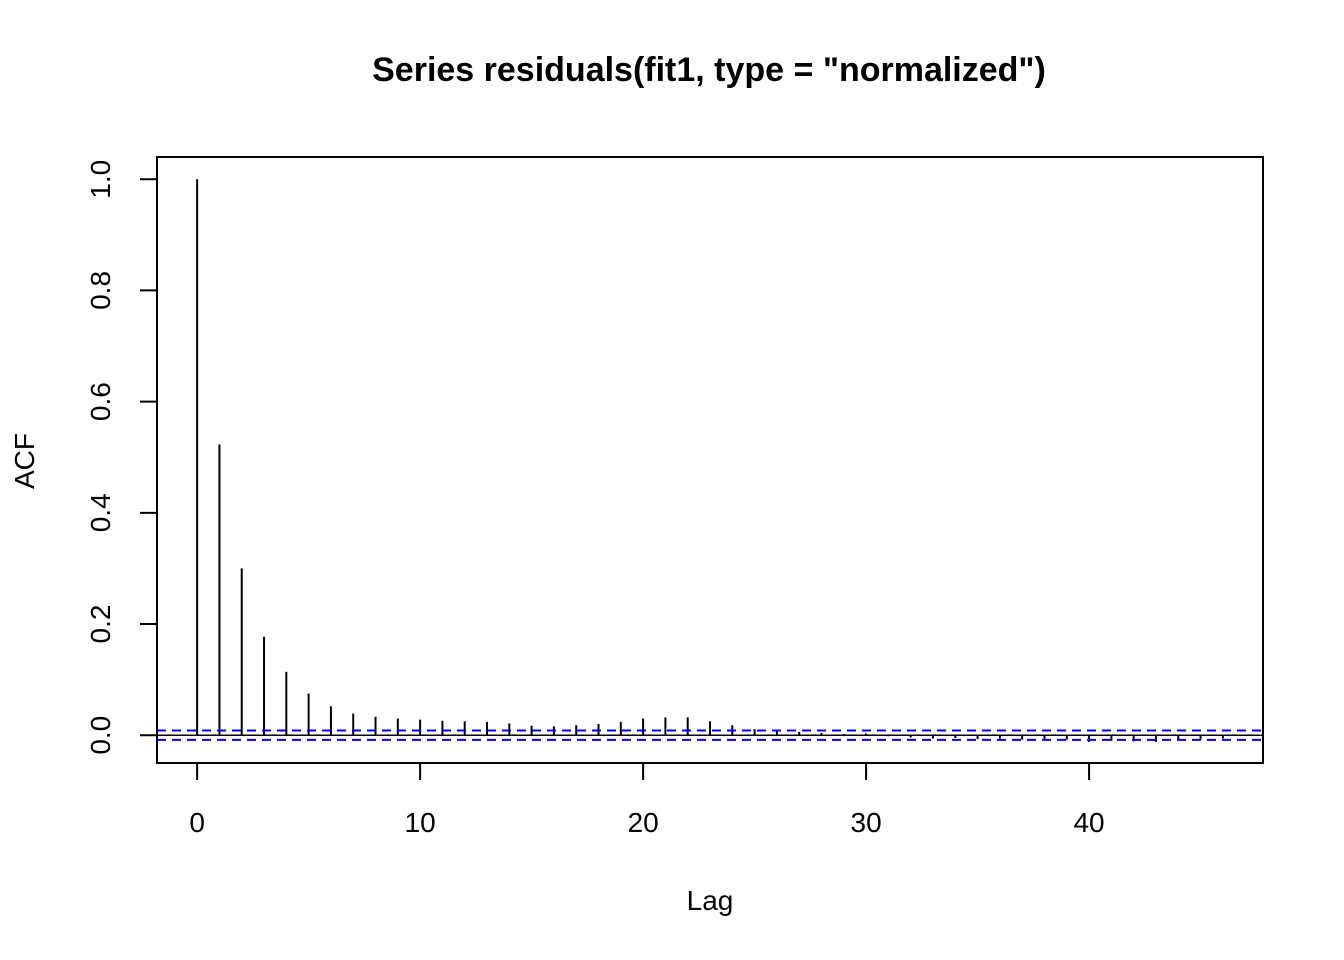  Describe the element at coordinates (197, 822) in the screenshot. I see `x-tick-label: 0` at that location.